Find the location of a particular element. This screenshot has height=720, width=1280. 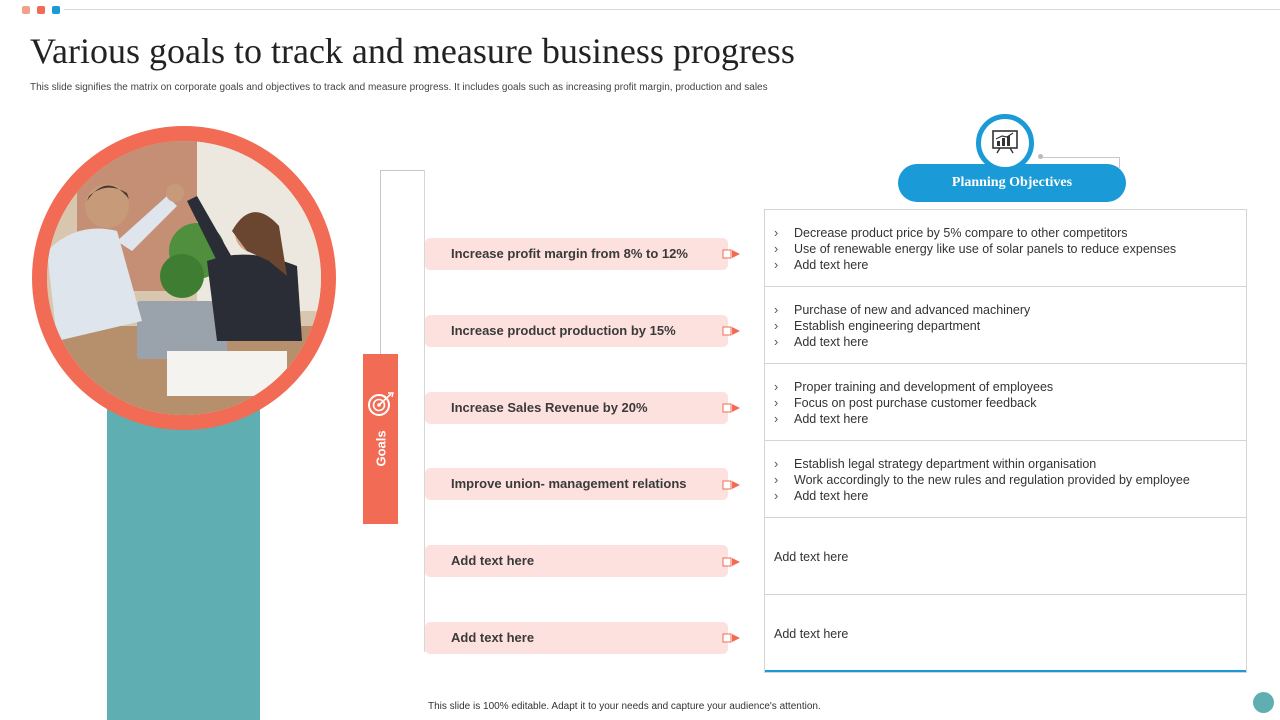

bullet-item: › Establish engineering department is located at coordinates (1010, 326).